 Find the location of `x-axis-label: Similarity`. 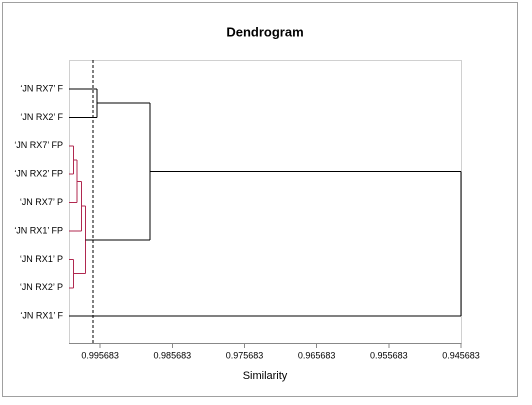

x-axis-label: Similarity is located at coordinates (265, 376).